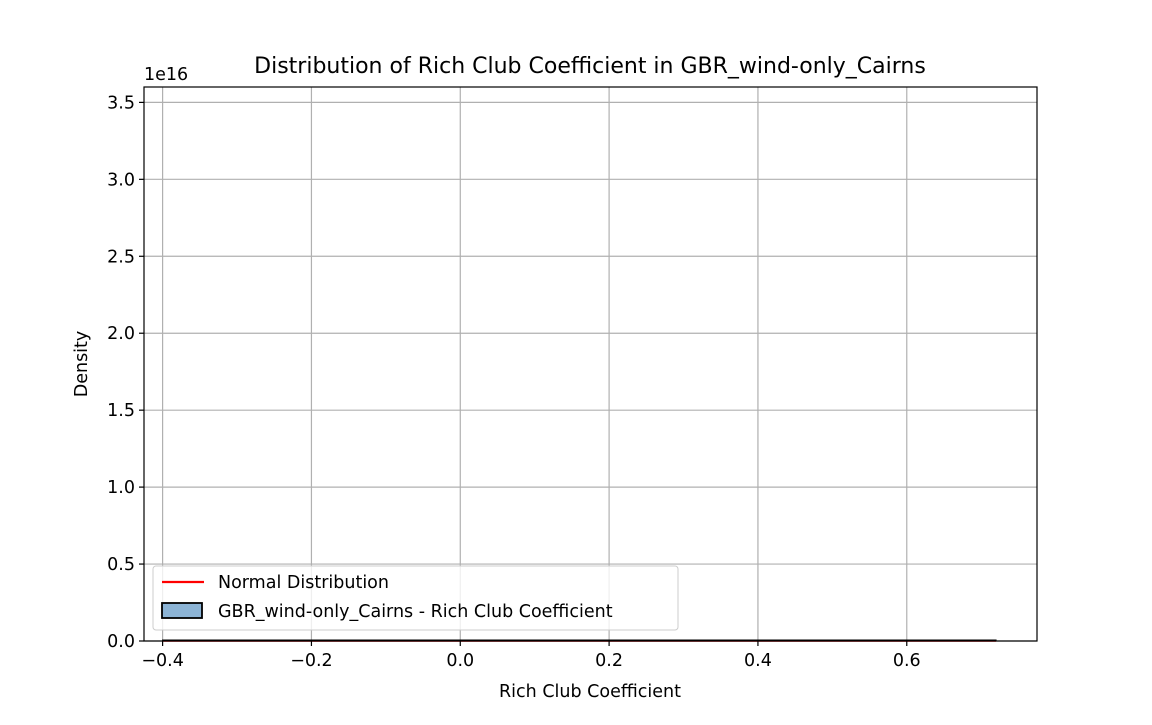  What do you see at coordinates (531, 656) in the screenshot?
I see `x-axis-ticks: −0.4 −0.2 0.0 0.2 0.4 0.6` at bounding box center [531, 656].